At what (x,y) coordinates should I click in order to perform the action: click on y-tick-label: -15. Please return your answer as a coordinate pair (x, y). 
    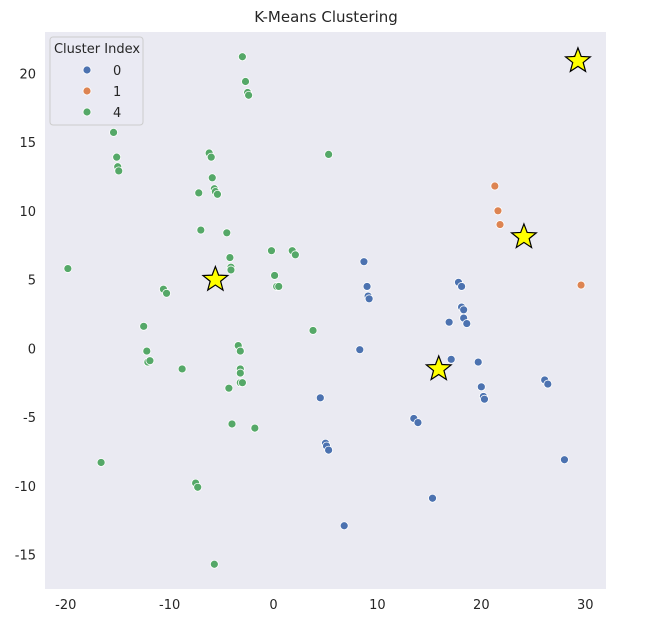
    Looking at the image, I should click on (25, 556).